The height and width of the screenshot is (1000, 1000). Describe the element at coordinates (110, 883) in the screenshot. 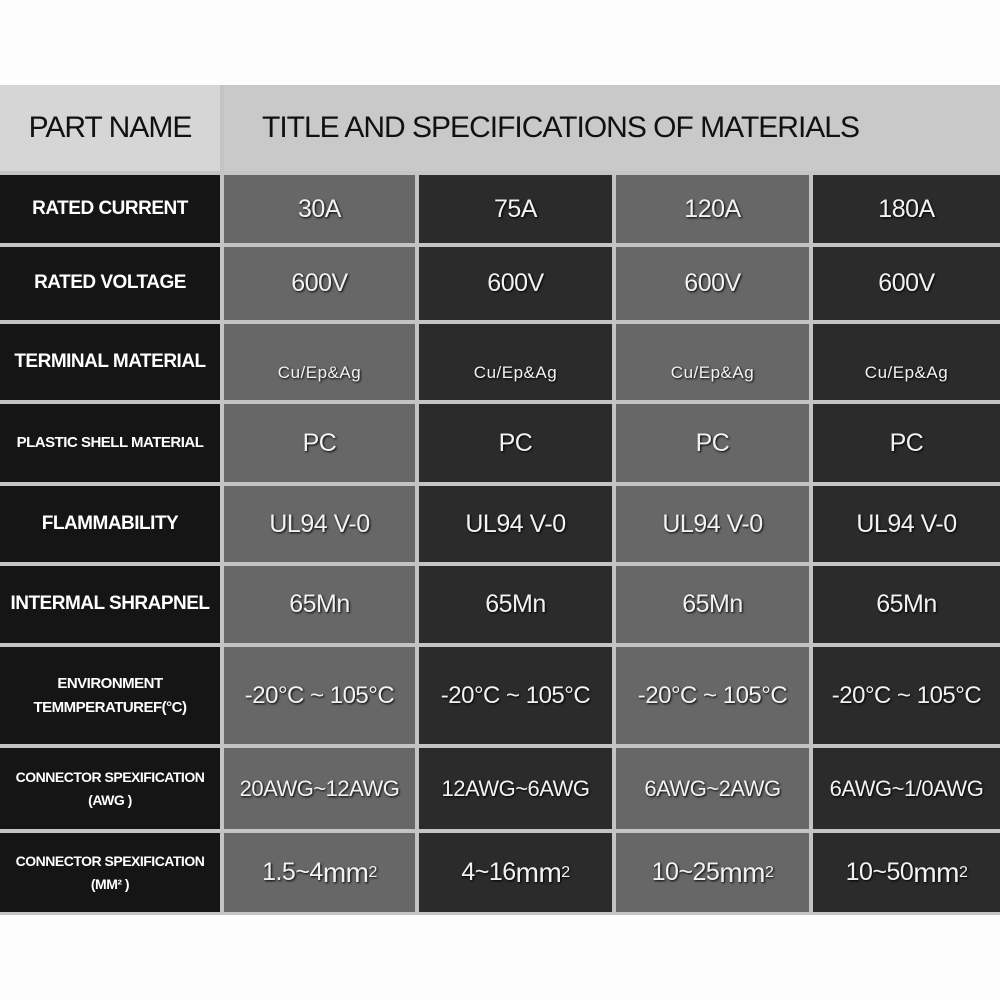

I see `row-label-line2: (MM² )` at that location.